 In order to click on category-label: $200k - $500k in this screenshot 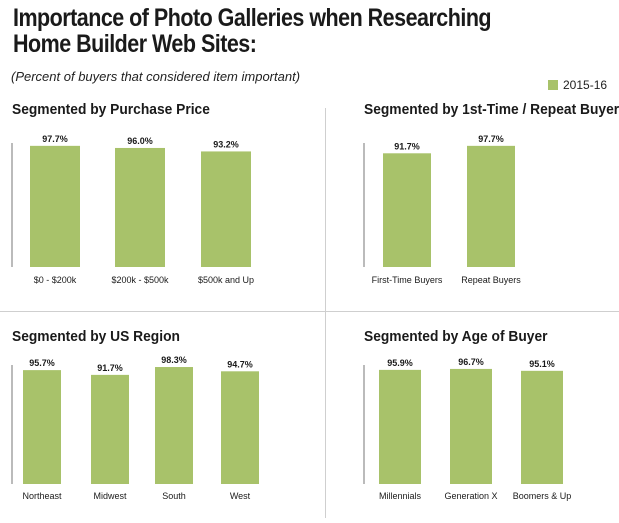, I will do `click(140, 280)`.